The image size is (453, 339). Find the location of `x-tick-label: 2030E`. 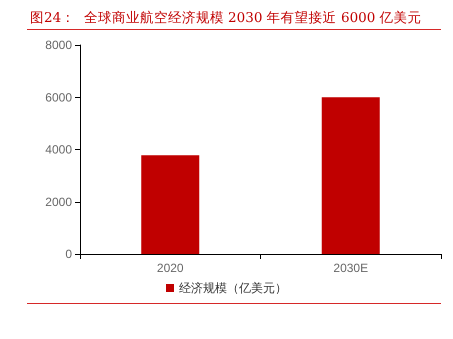

x-tick-label: 2030E is located at coordinates (350, 268).